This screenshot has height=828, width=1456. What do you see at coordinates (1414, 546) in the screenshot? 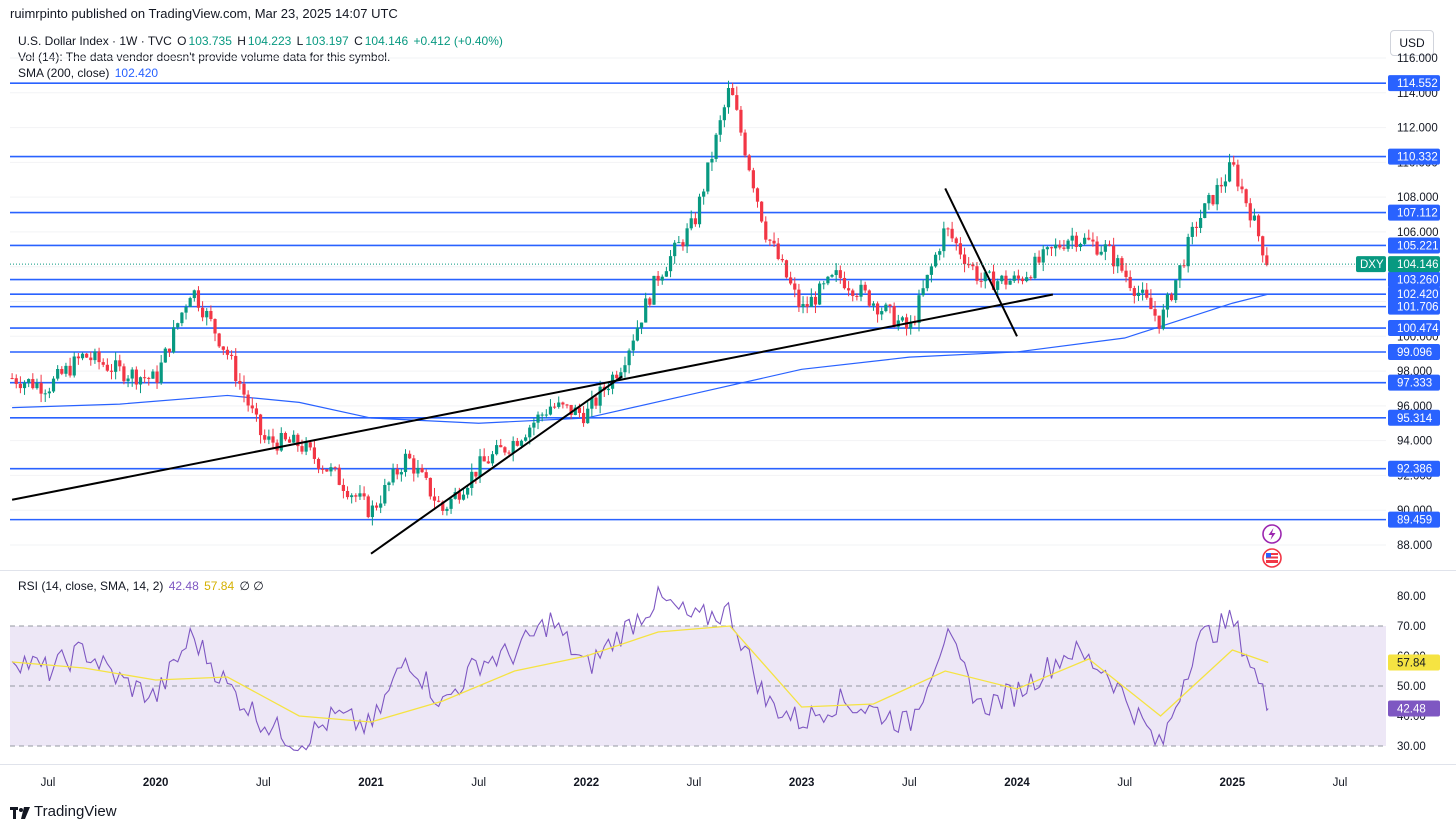
I see `price-tick-label: 88.000` at bounding box center [1414, 546].